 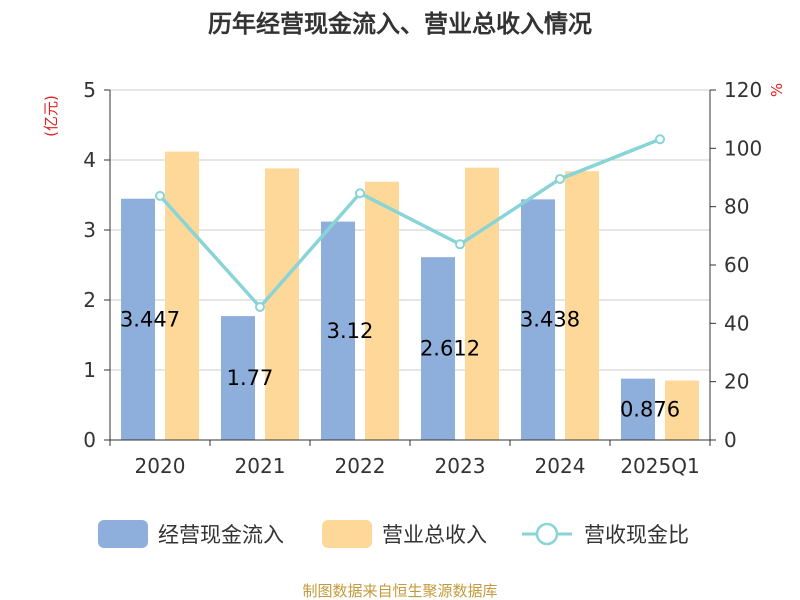 What do you see at coordinates (777, 90) in the screenshot?
I see `y-right-unit-label: %` at bounding box center [777, 90].